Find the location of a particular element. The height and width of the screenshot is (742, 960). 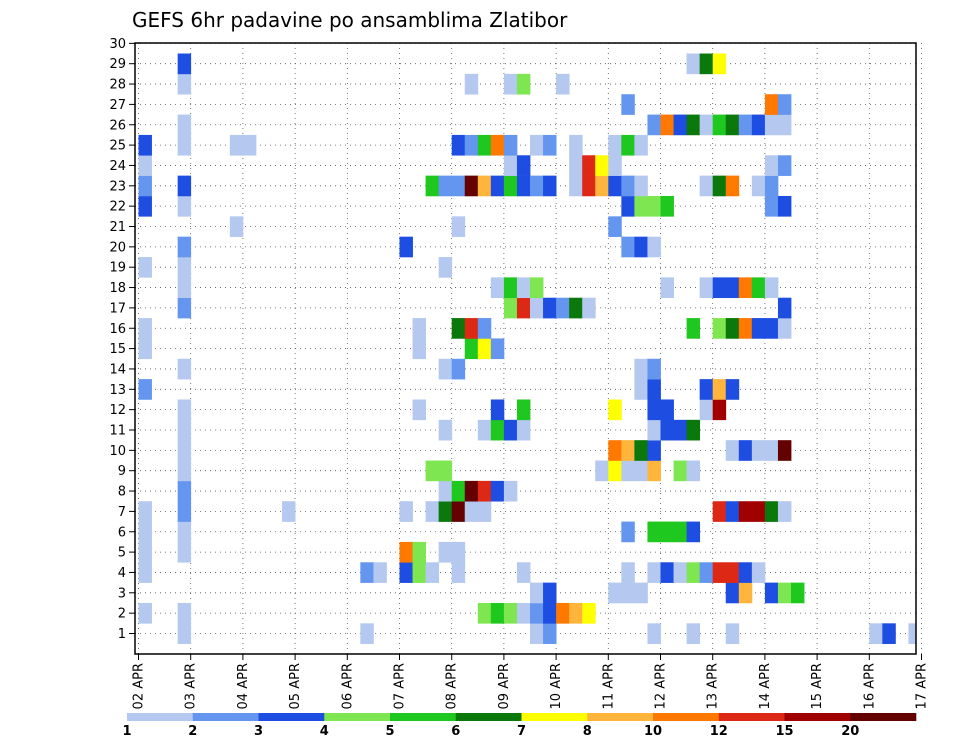

y-tick-label: 6 is located at coordinates (122, 532).